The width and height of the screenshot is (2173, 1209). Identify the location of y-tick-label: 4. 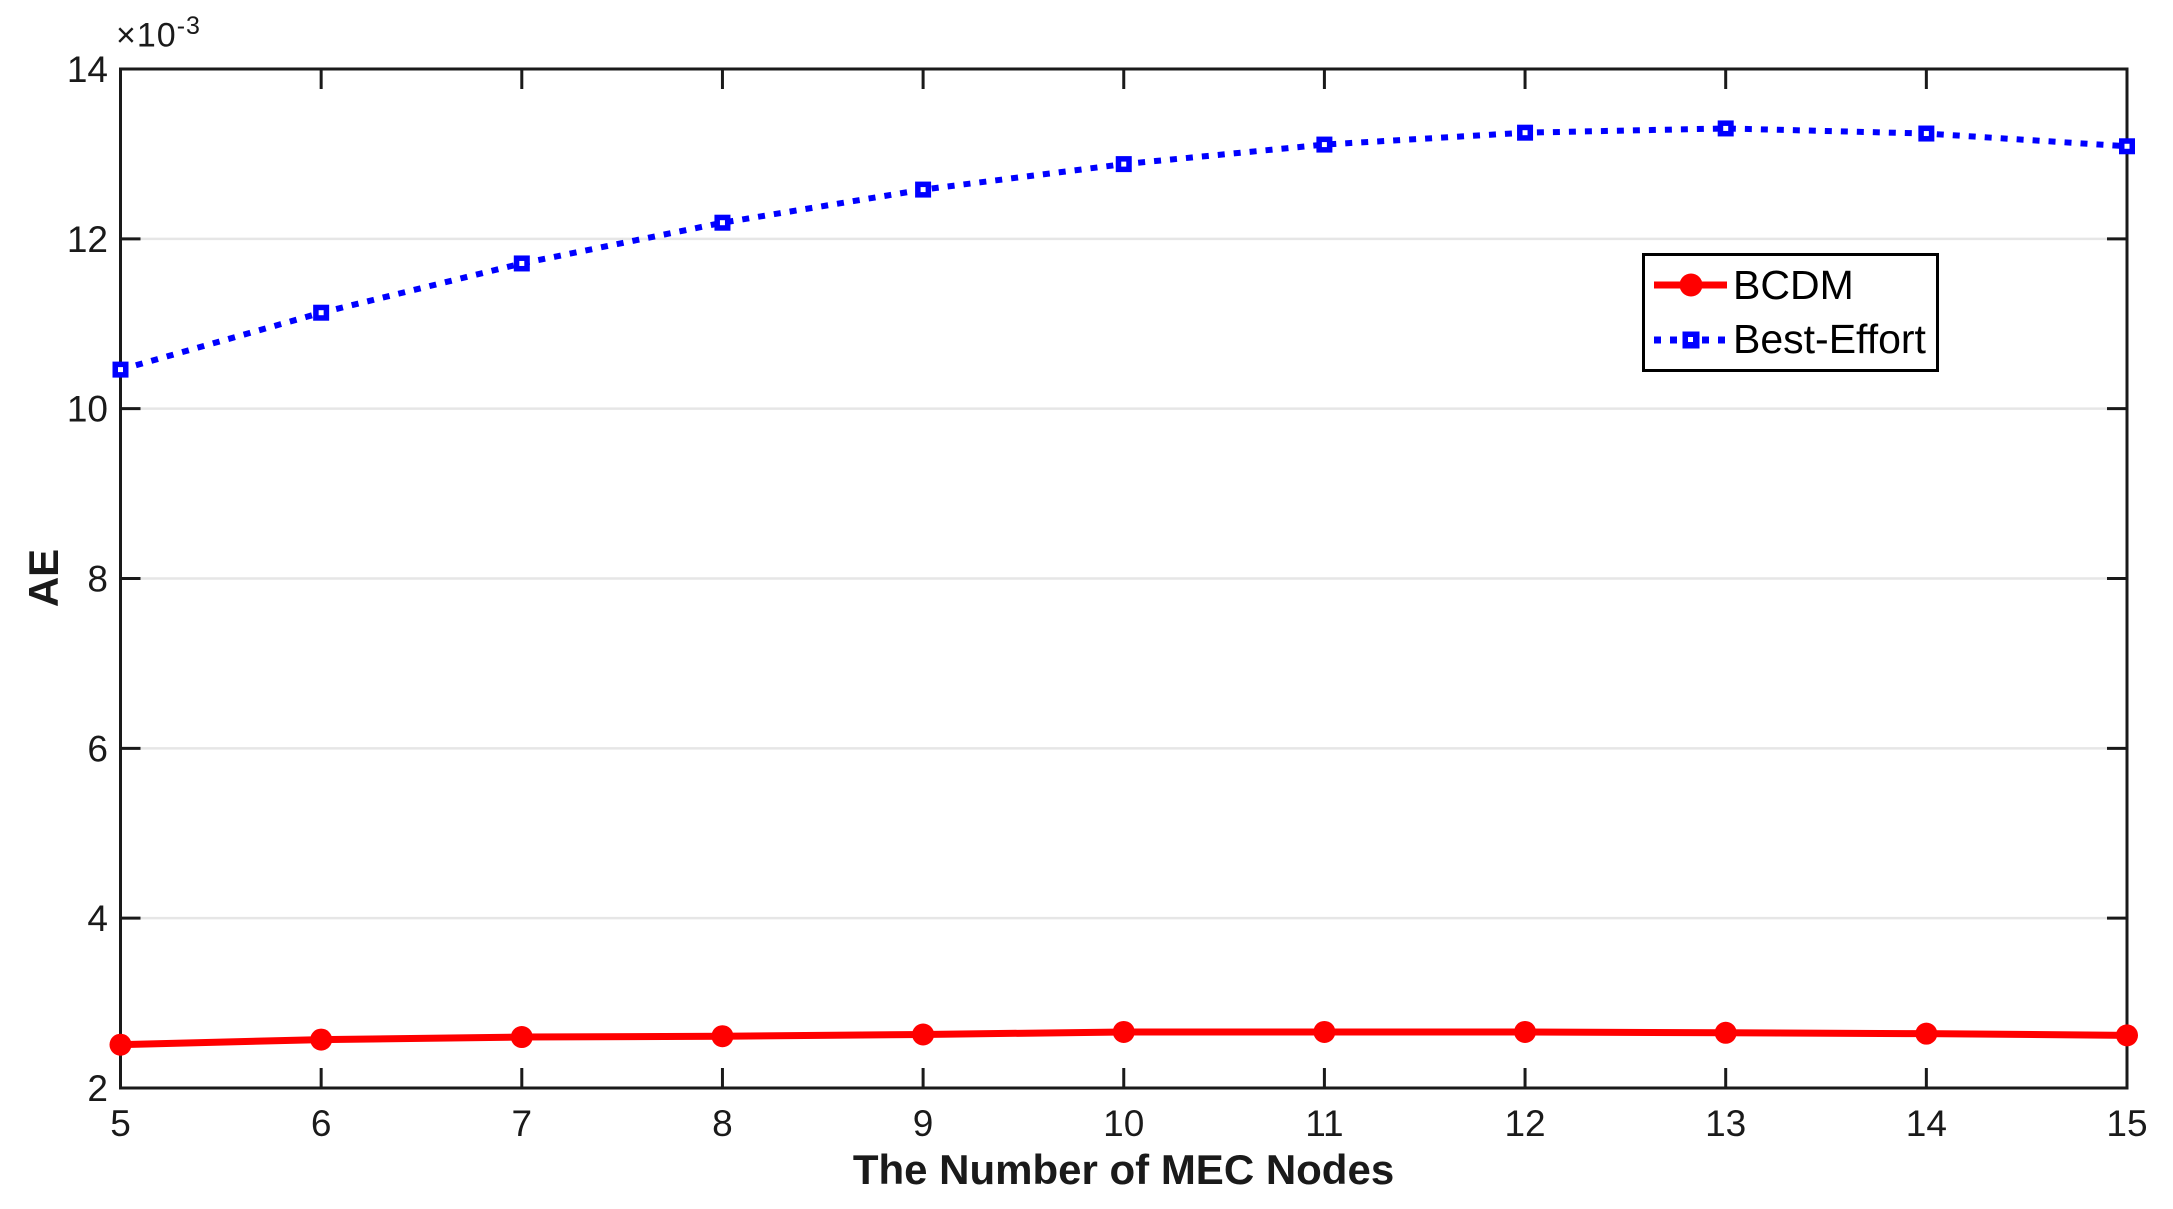
(97, 918).